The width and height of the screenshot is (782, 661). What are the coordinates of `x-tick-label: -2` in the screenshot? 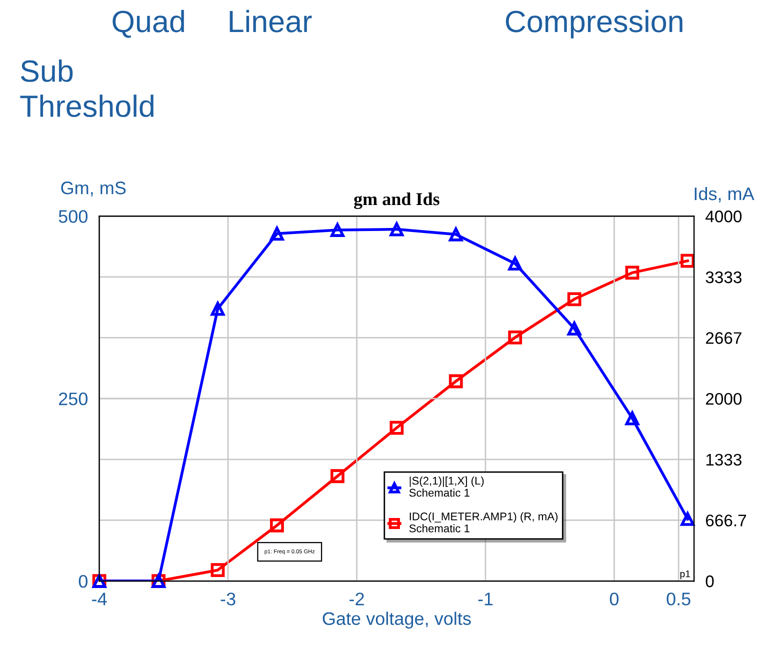 It's located at (357, 599).